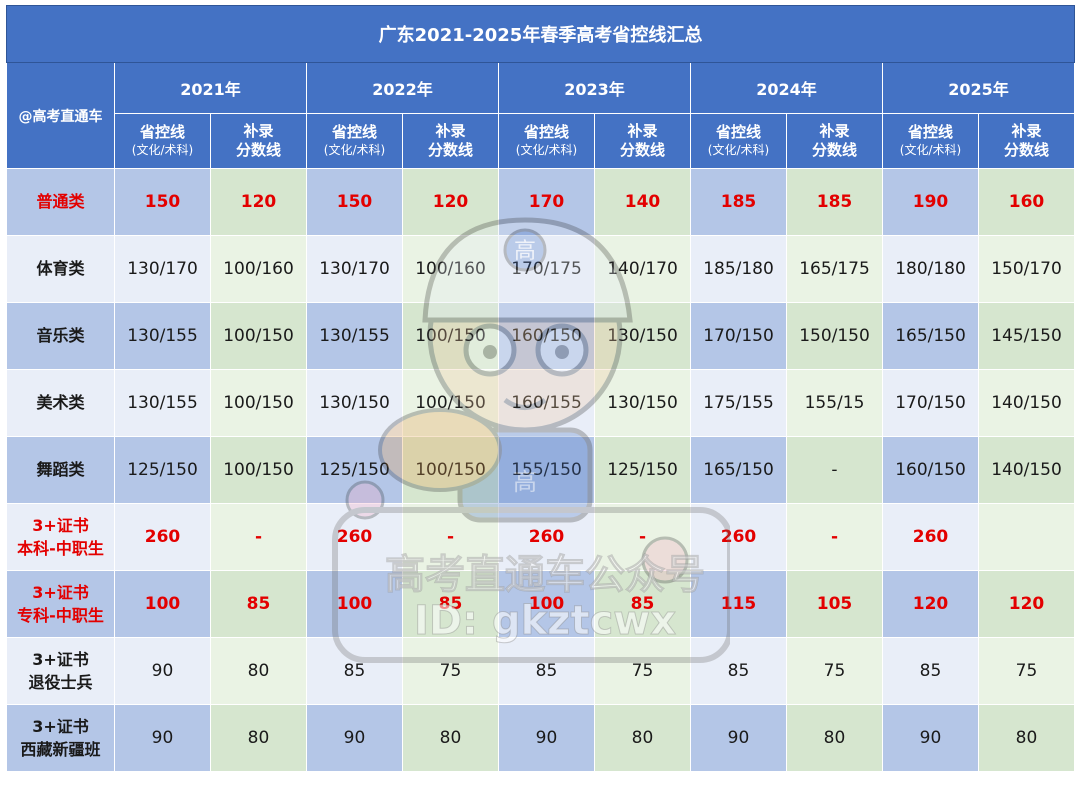  Describe the element at coordinates (540, 671) in the screenshot. I see `table-row: 3+证书 退役士兵 90 80 85 75 85 75 85 75 85 75` at that location.